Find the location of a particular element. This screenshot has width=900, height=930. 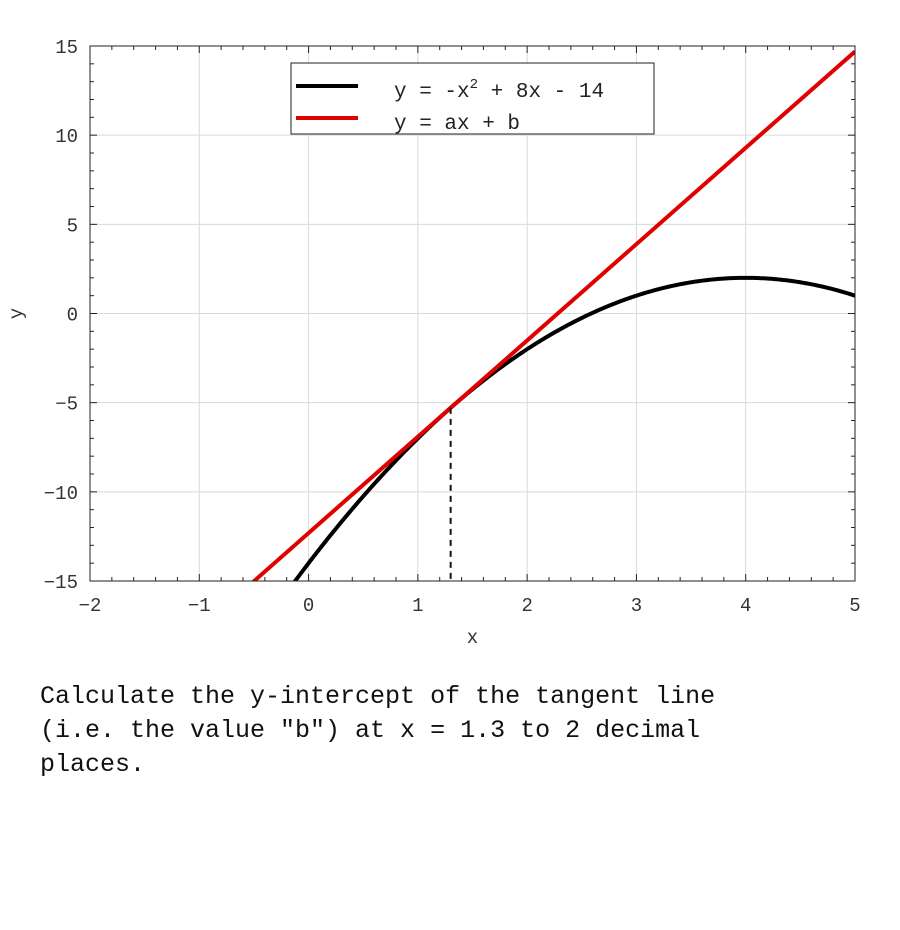

legend-entry-tangent: y = ax + b is located at coordinates (457, 124).